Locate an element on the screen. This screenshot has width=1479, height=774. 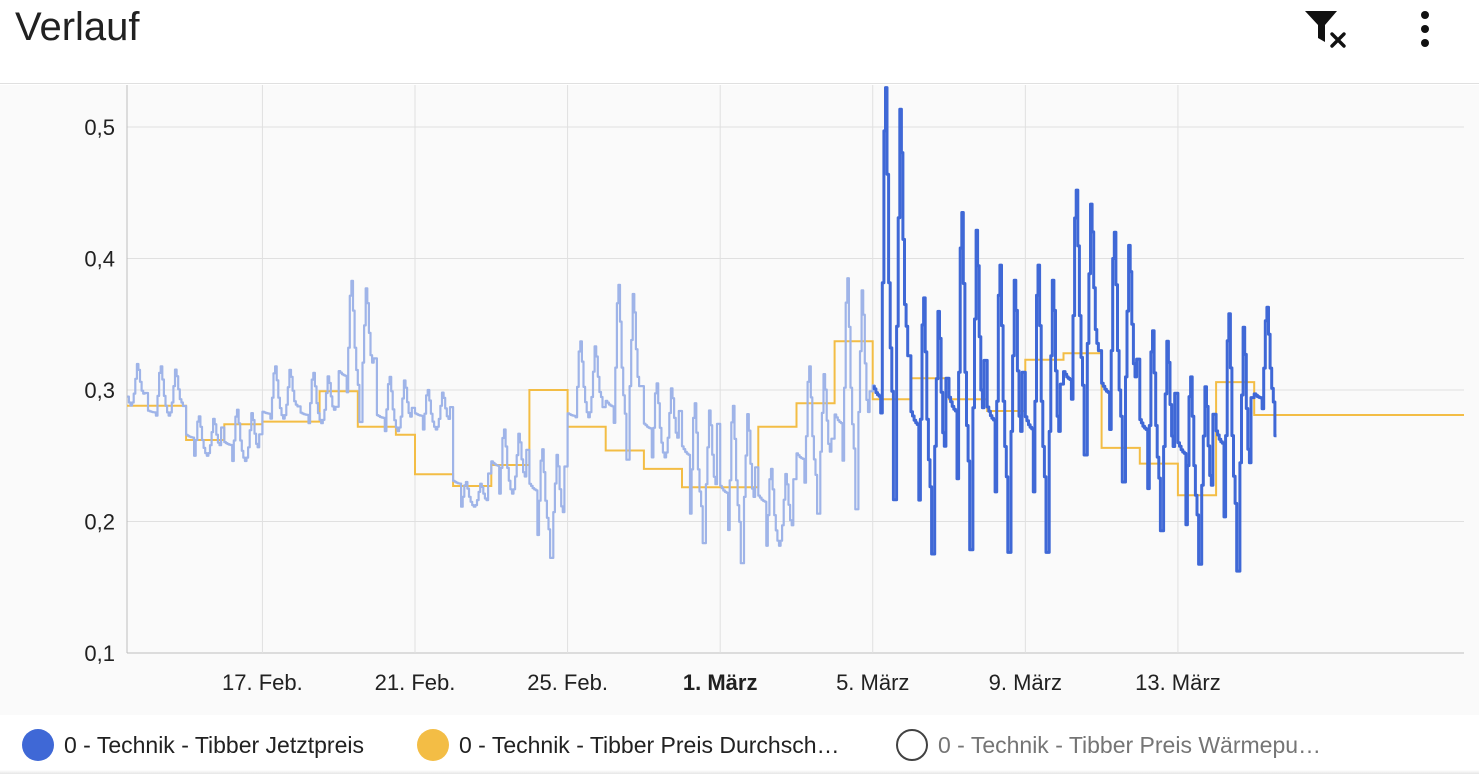
more-vert-icon is located at coordinates (1425, 29).